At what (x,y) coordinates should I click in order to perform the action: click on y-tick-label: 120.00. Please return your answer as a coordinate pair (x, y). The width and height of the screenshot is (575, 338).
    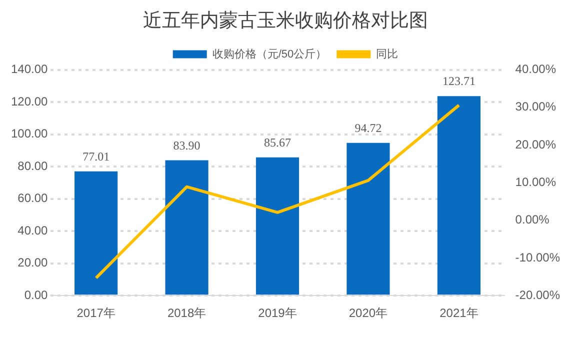
    Looking at the image, I should click on (29, 101).